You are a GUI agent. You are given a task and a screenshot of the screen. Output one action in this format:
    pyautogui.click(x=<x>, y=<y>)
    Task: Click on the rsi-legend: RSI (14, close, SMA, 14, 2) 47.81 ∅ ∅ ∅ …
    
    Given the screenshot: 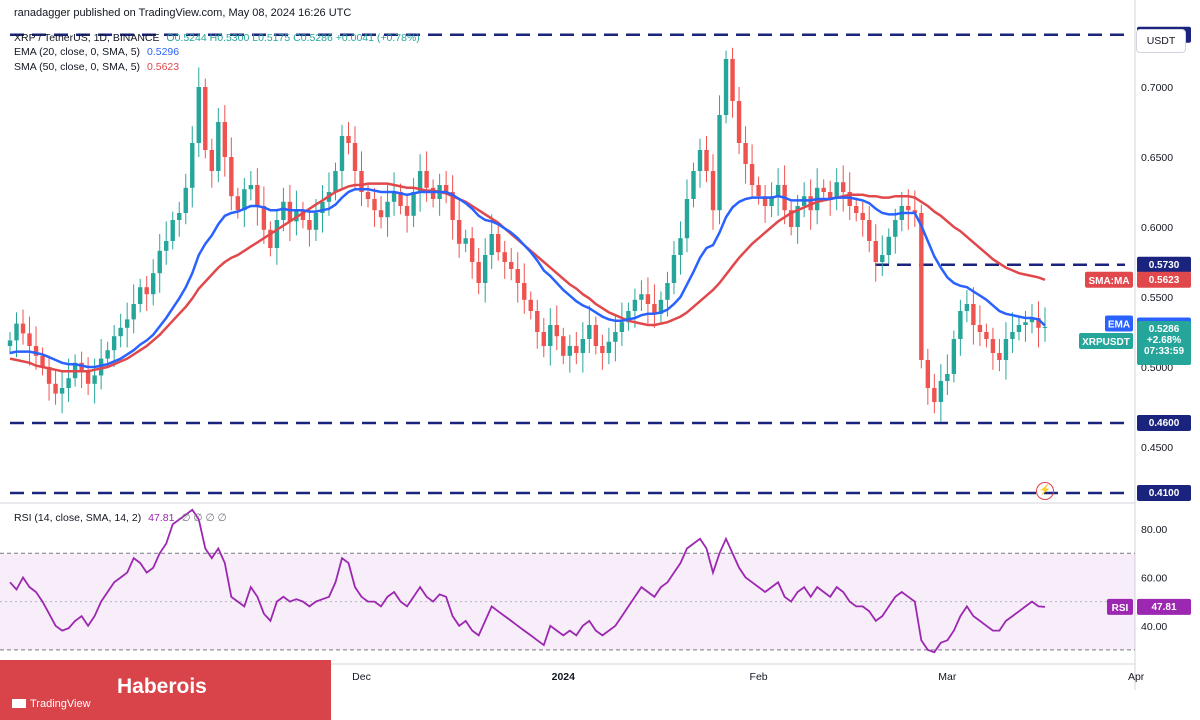 What is the action you would take?
    pyautogui.click(x=122, y=518)
    